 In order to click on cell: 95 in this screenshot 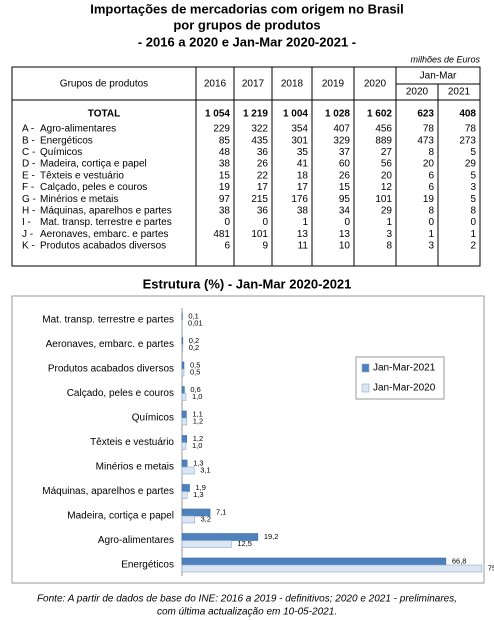, I will do `click(345, 199)`.